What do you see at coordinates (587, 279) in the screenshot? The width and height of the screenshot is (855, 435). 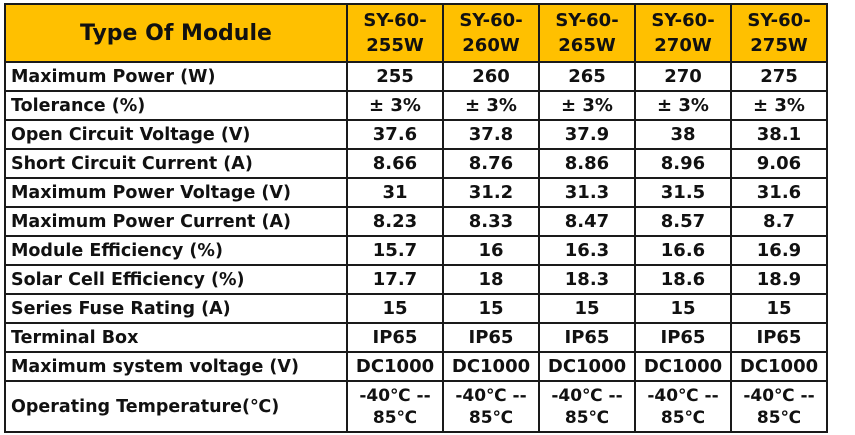 I see `table-cell: 18.3` at bounding box center [587, 279].